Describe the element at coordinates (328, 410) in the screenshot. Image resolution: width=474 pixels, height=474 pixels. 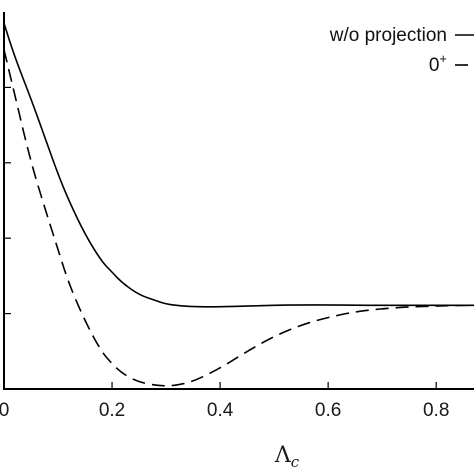
I see `x-tick-label: 0.6` at that location.